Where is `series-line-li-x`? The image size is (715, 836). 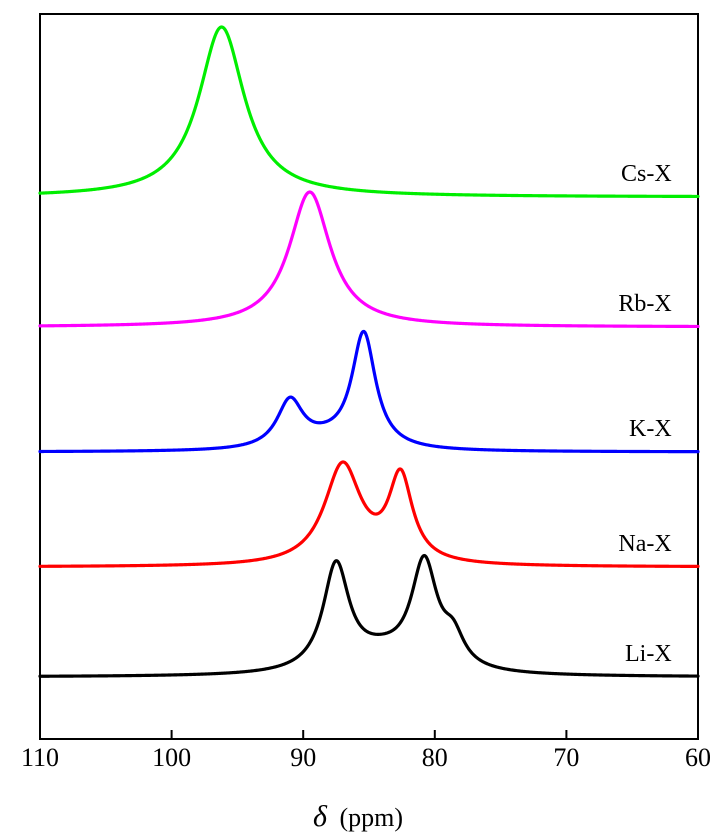
series-line-li-x is located at coordinates (369, 615).